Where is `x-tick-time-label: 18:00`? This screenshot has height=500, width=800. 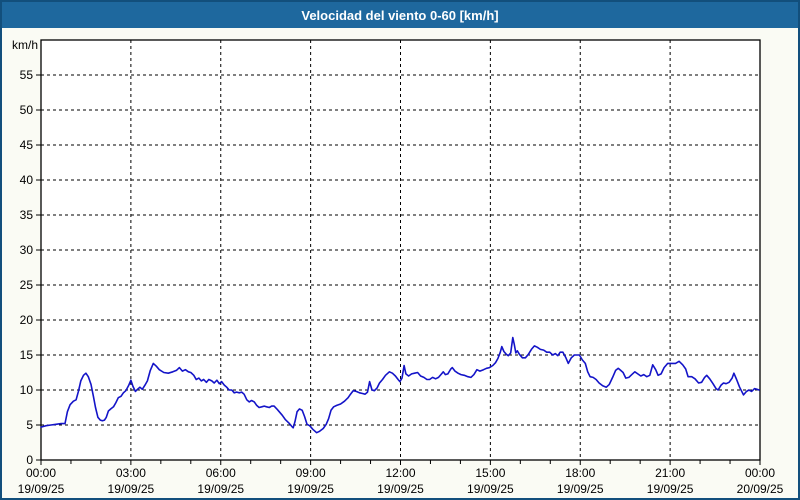 x-tick-time-label: 18:00 is located at coordinates (580, 473).